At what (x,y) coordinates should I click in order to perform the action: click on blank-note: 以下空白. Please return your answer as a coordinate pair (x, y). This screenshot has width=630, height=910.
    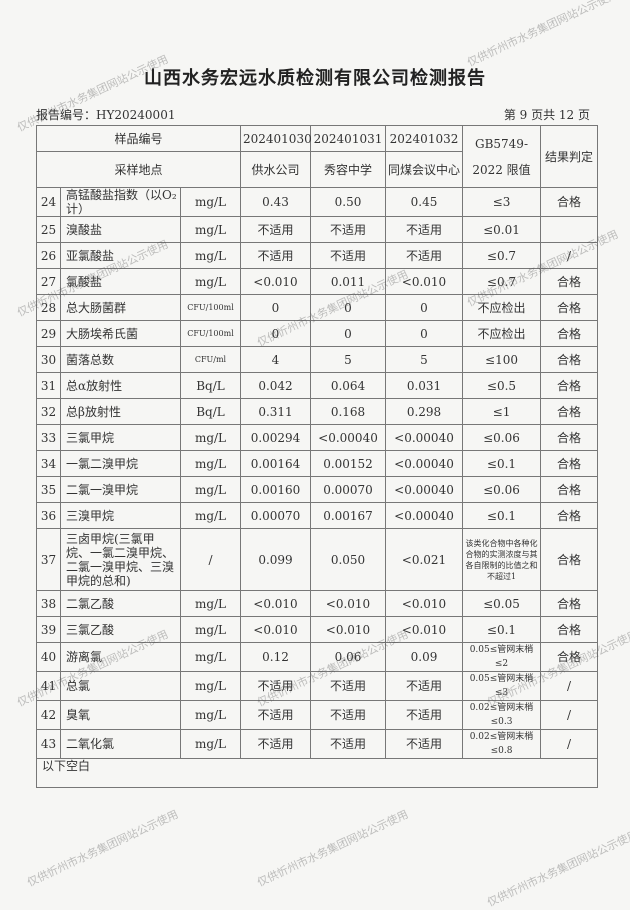
    Looking at the image, I should click on (317, 773).